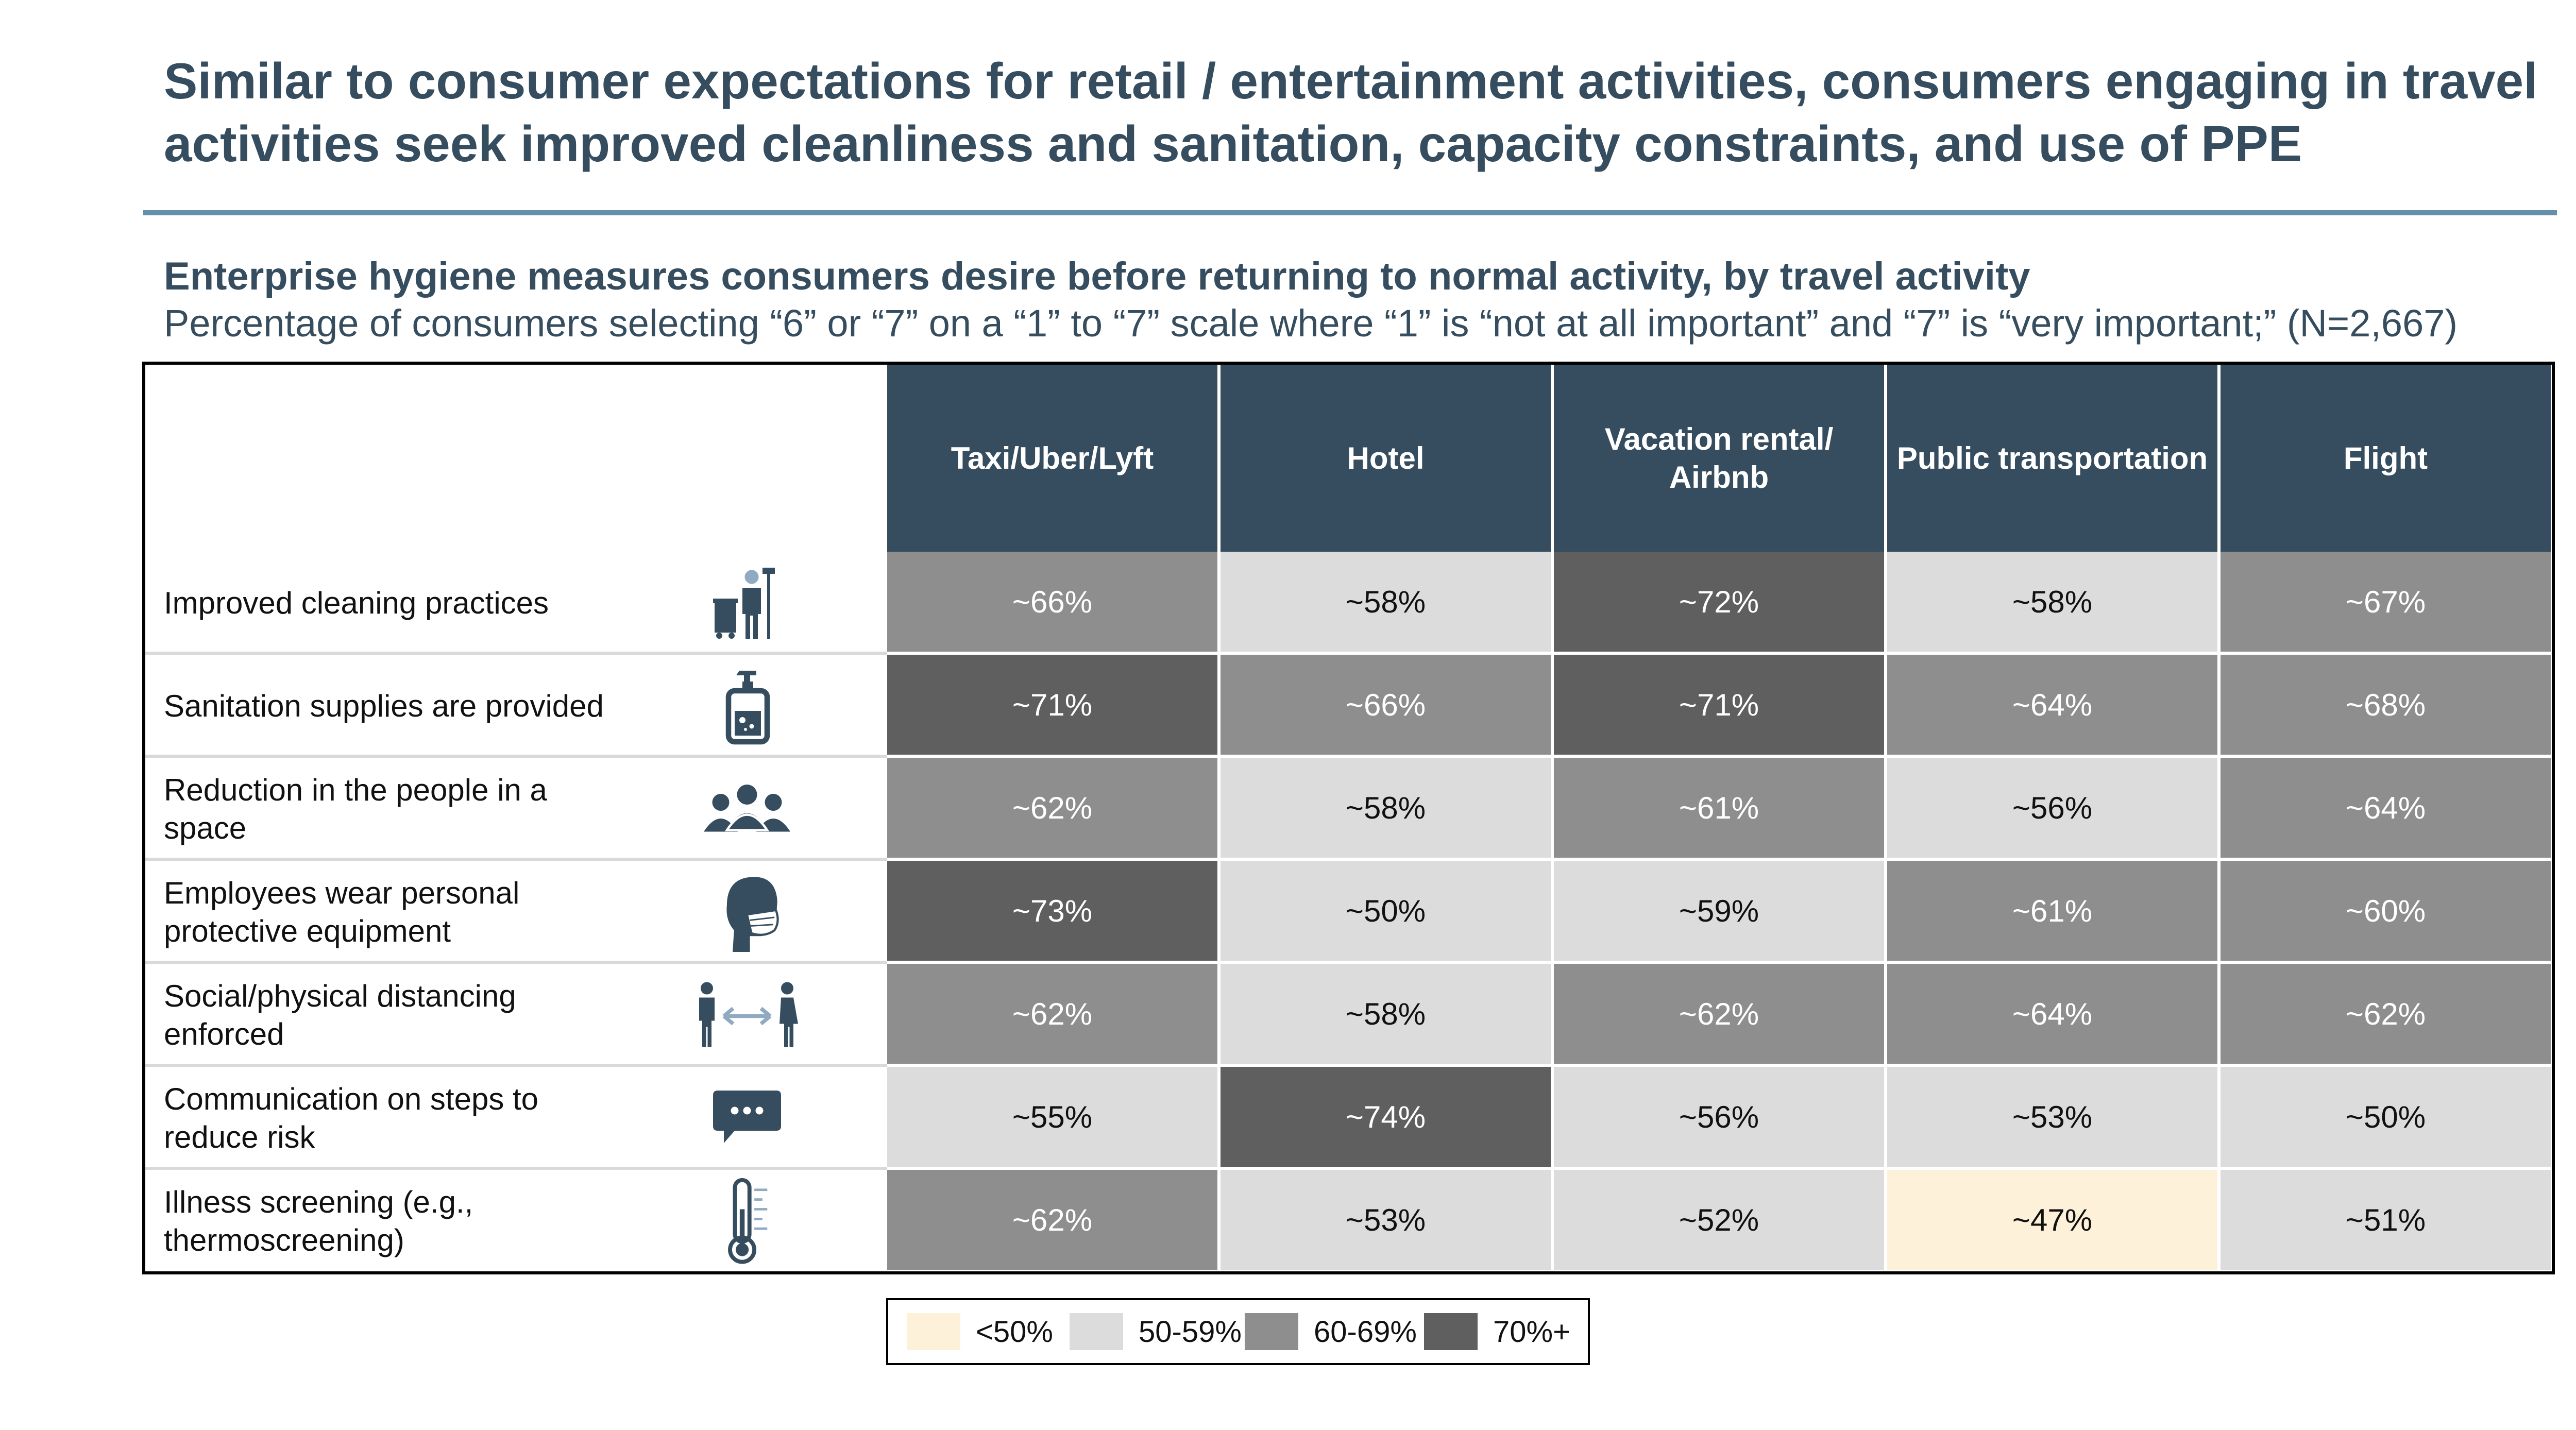  I want to click on heatmap-cell: ~68%, so click(2386, 706).